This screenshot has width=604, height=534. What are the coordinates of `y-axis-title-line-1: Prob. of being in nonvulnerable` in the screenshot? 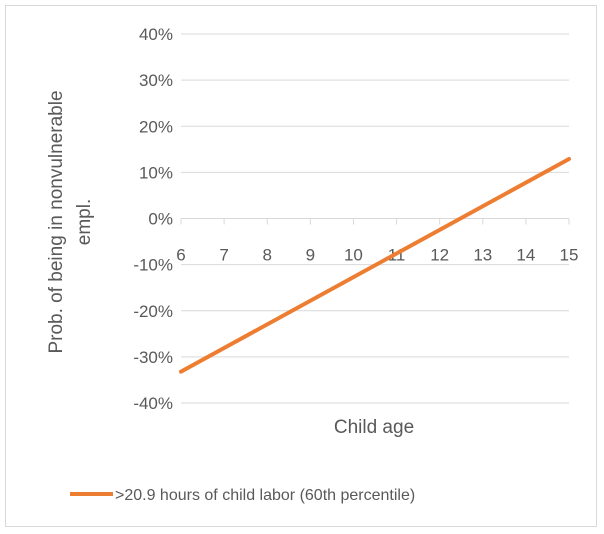 It's located at (56, 221).